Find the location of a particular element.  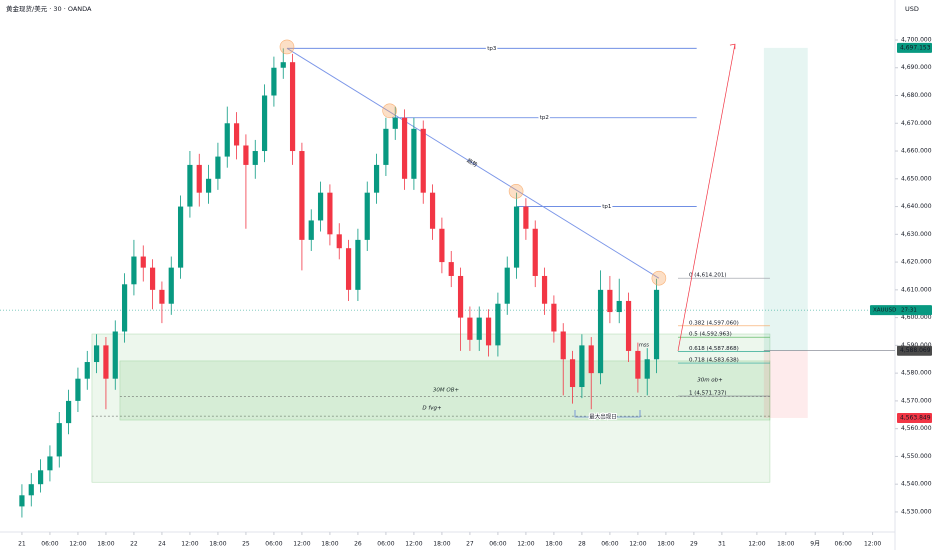

y-tick-label: 4,610.000 is located at coordinates (916, 289).